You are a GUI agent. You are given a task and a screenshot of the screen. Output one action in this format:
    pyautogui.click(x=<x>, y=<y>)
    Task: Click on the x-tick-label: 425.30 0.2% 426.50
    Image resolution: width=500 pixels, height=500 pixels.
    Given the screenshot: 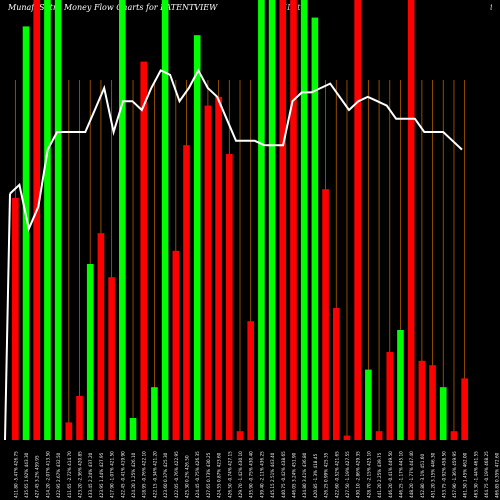 What is the action you would take?
    pyautogui.click(x=187, y=476)
    